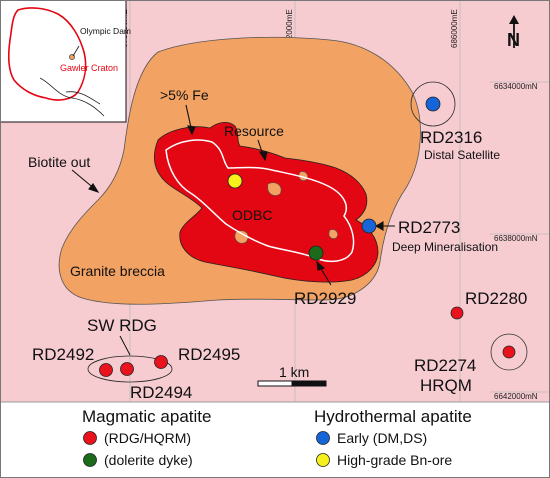 This screenshot has width=550, height=478. I want to click on legend-red-label: (RDG/HQRM), so click(147, 438).